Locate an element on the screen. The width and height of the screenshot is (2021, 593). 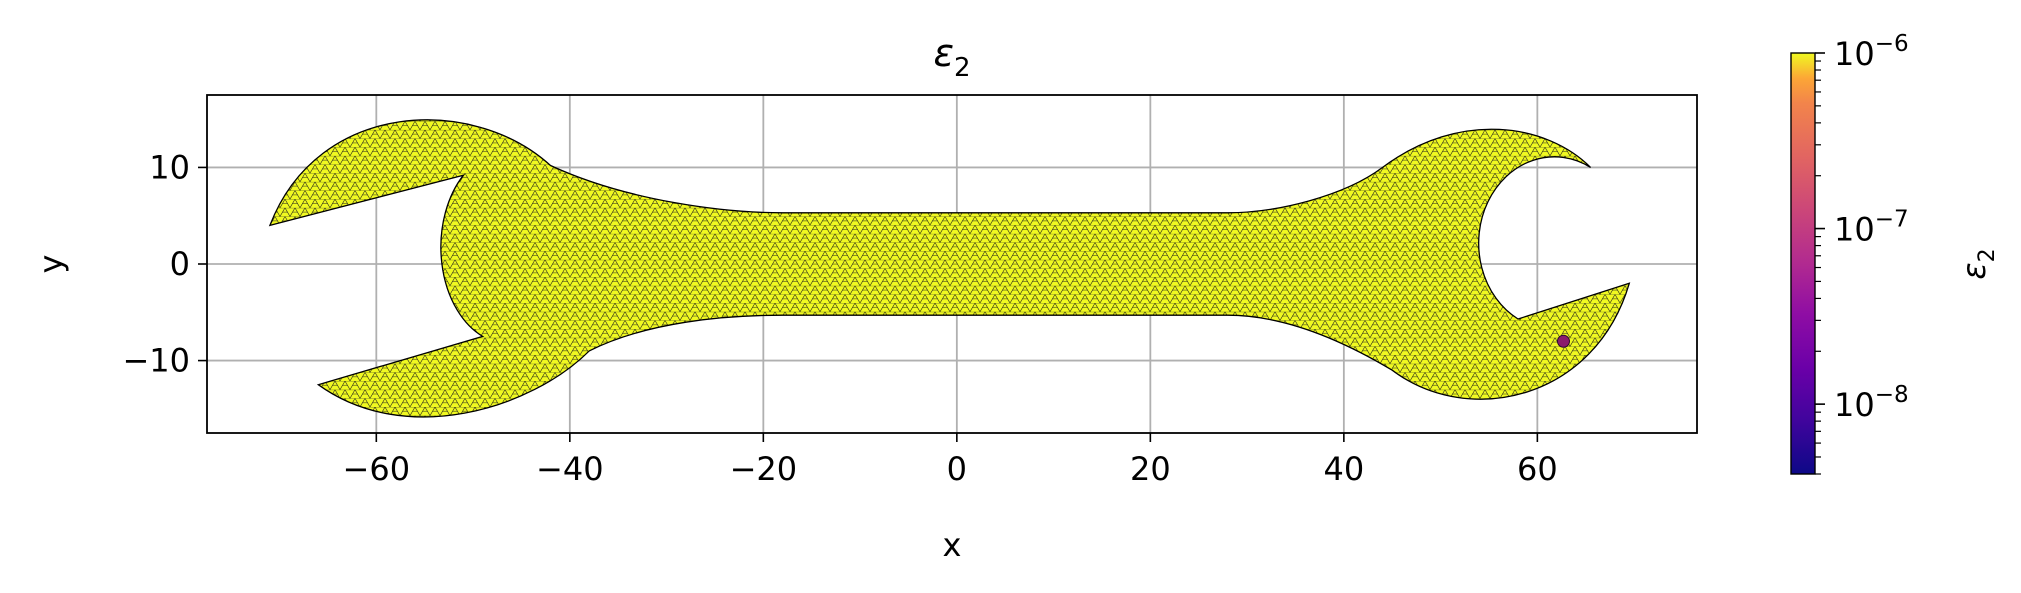
colorbar: 10⁻⁶ 10⁻⁷ 10⁻⁸ ε2 is located at coordinates (1895, 253).